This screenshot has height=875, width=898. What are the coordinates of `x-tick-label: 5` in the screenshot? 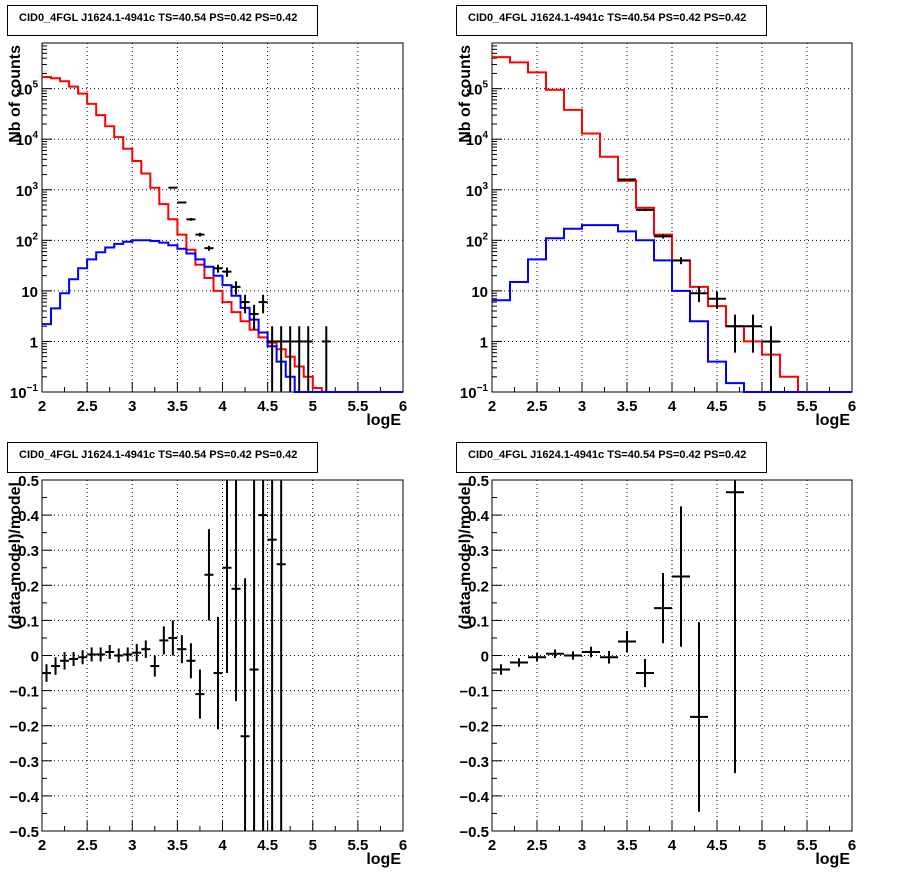 It's located at (313, 406).